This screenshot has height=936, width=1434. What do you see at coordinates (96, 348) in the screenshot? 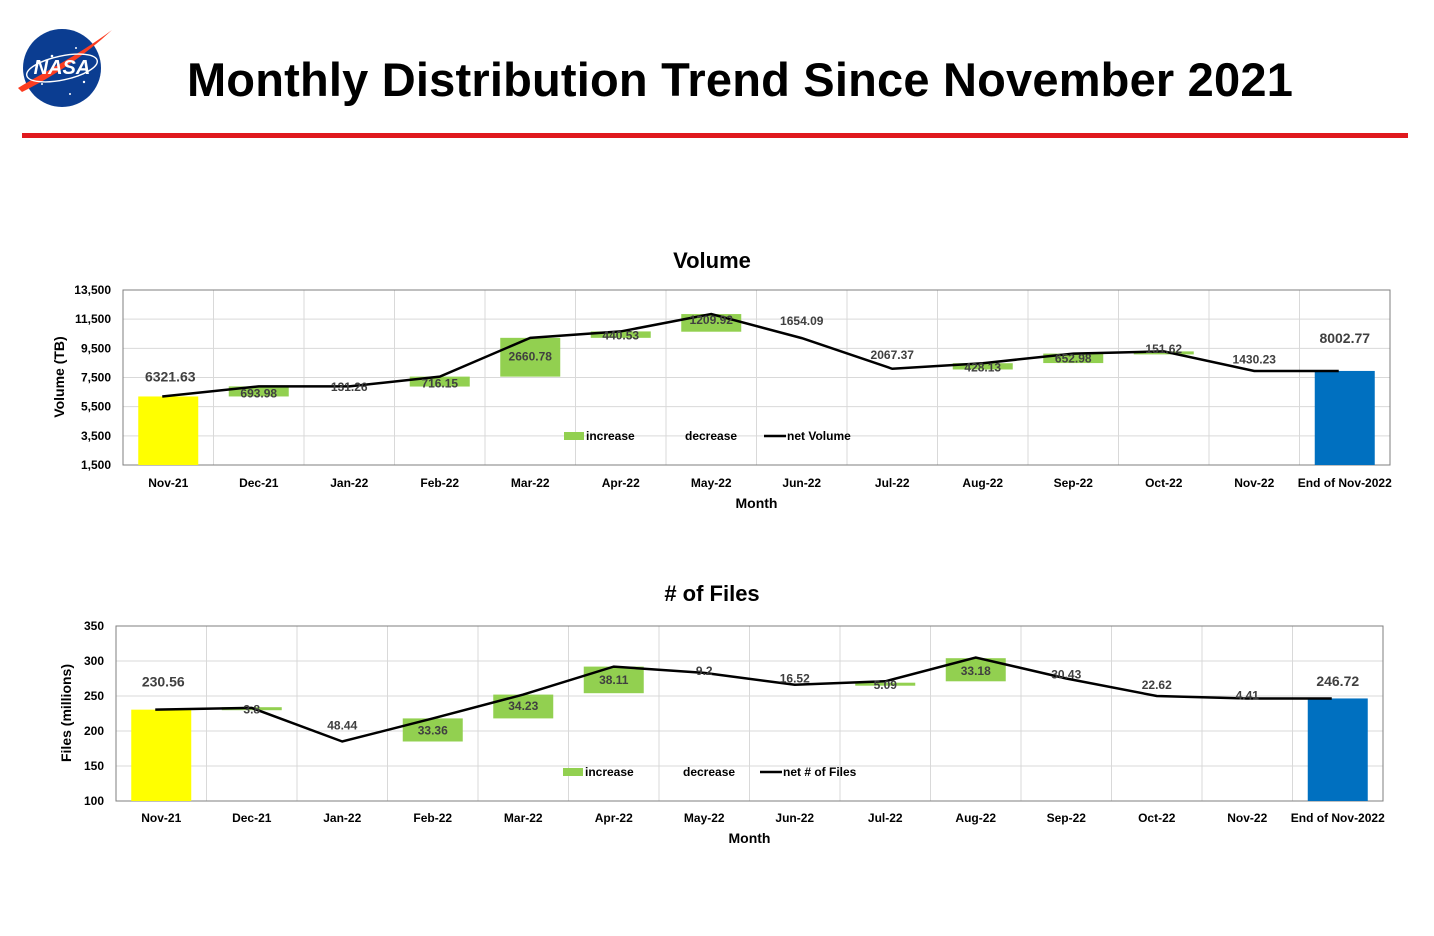
I see `y-tick-label: 9,500` at bounding box center [96, 348].